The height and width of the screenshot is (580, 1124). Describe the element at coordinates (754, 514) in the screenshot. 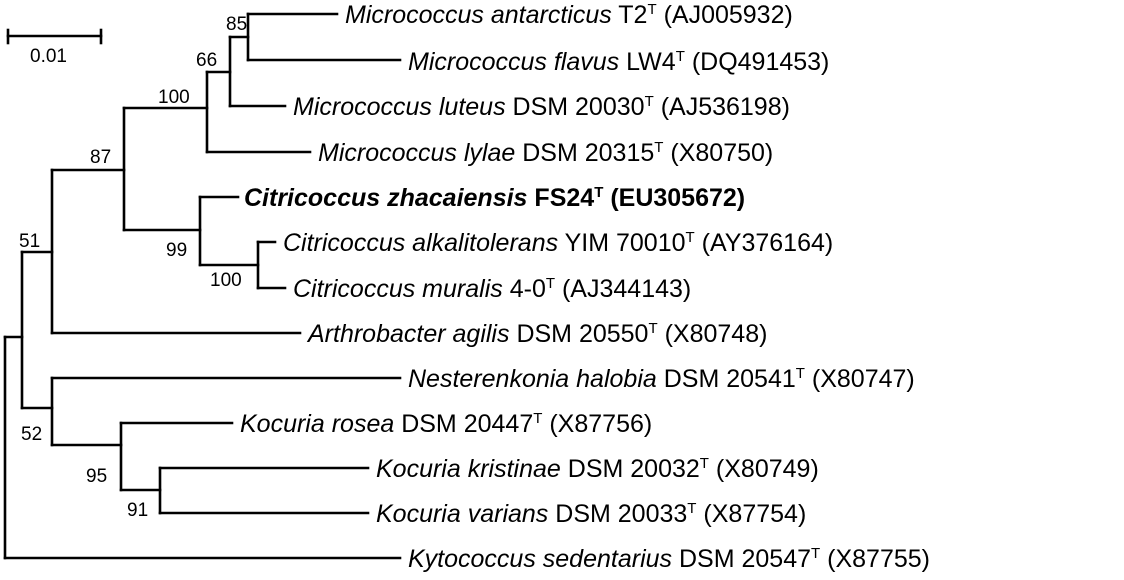

I see `accession-number: (X87754)` at that location.